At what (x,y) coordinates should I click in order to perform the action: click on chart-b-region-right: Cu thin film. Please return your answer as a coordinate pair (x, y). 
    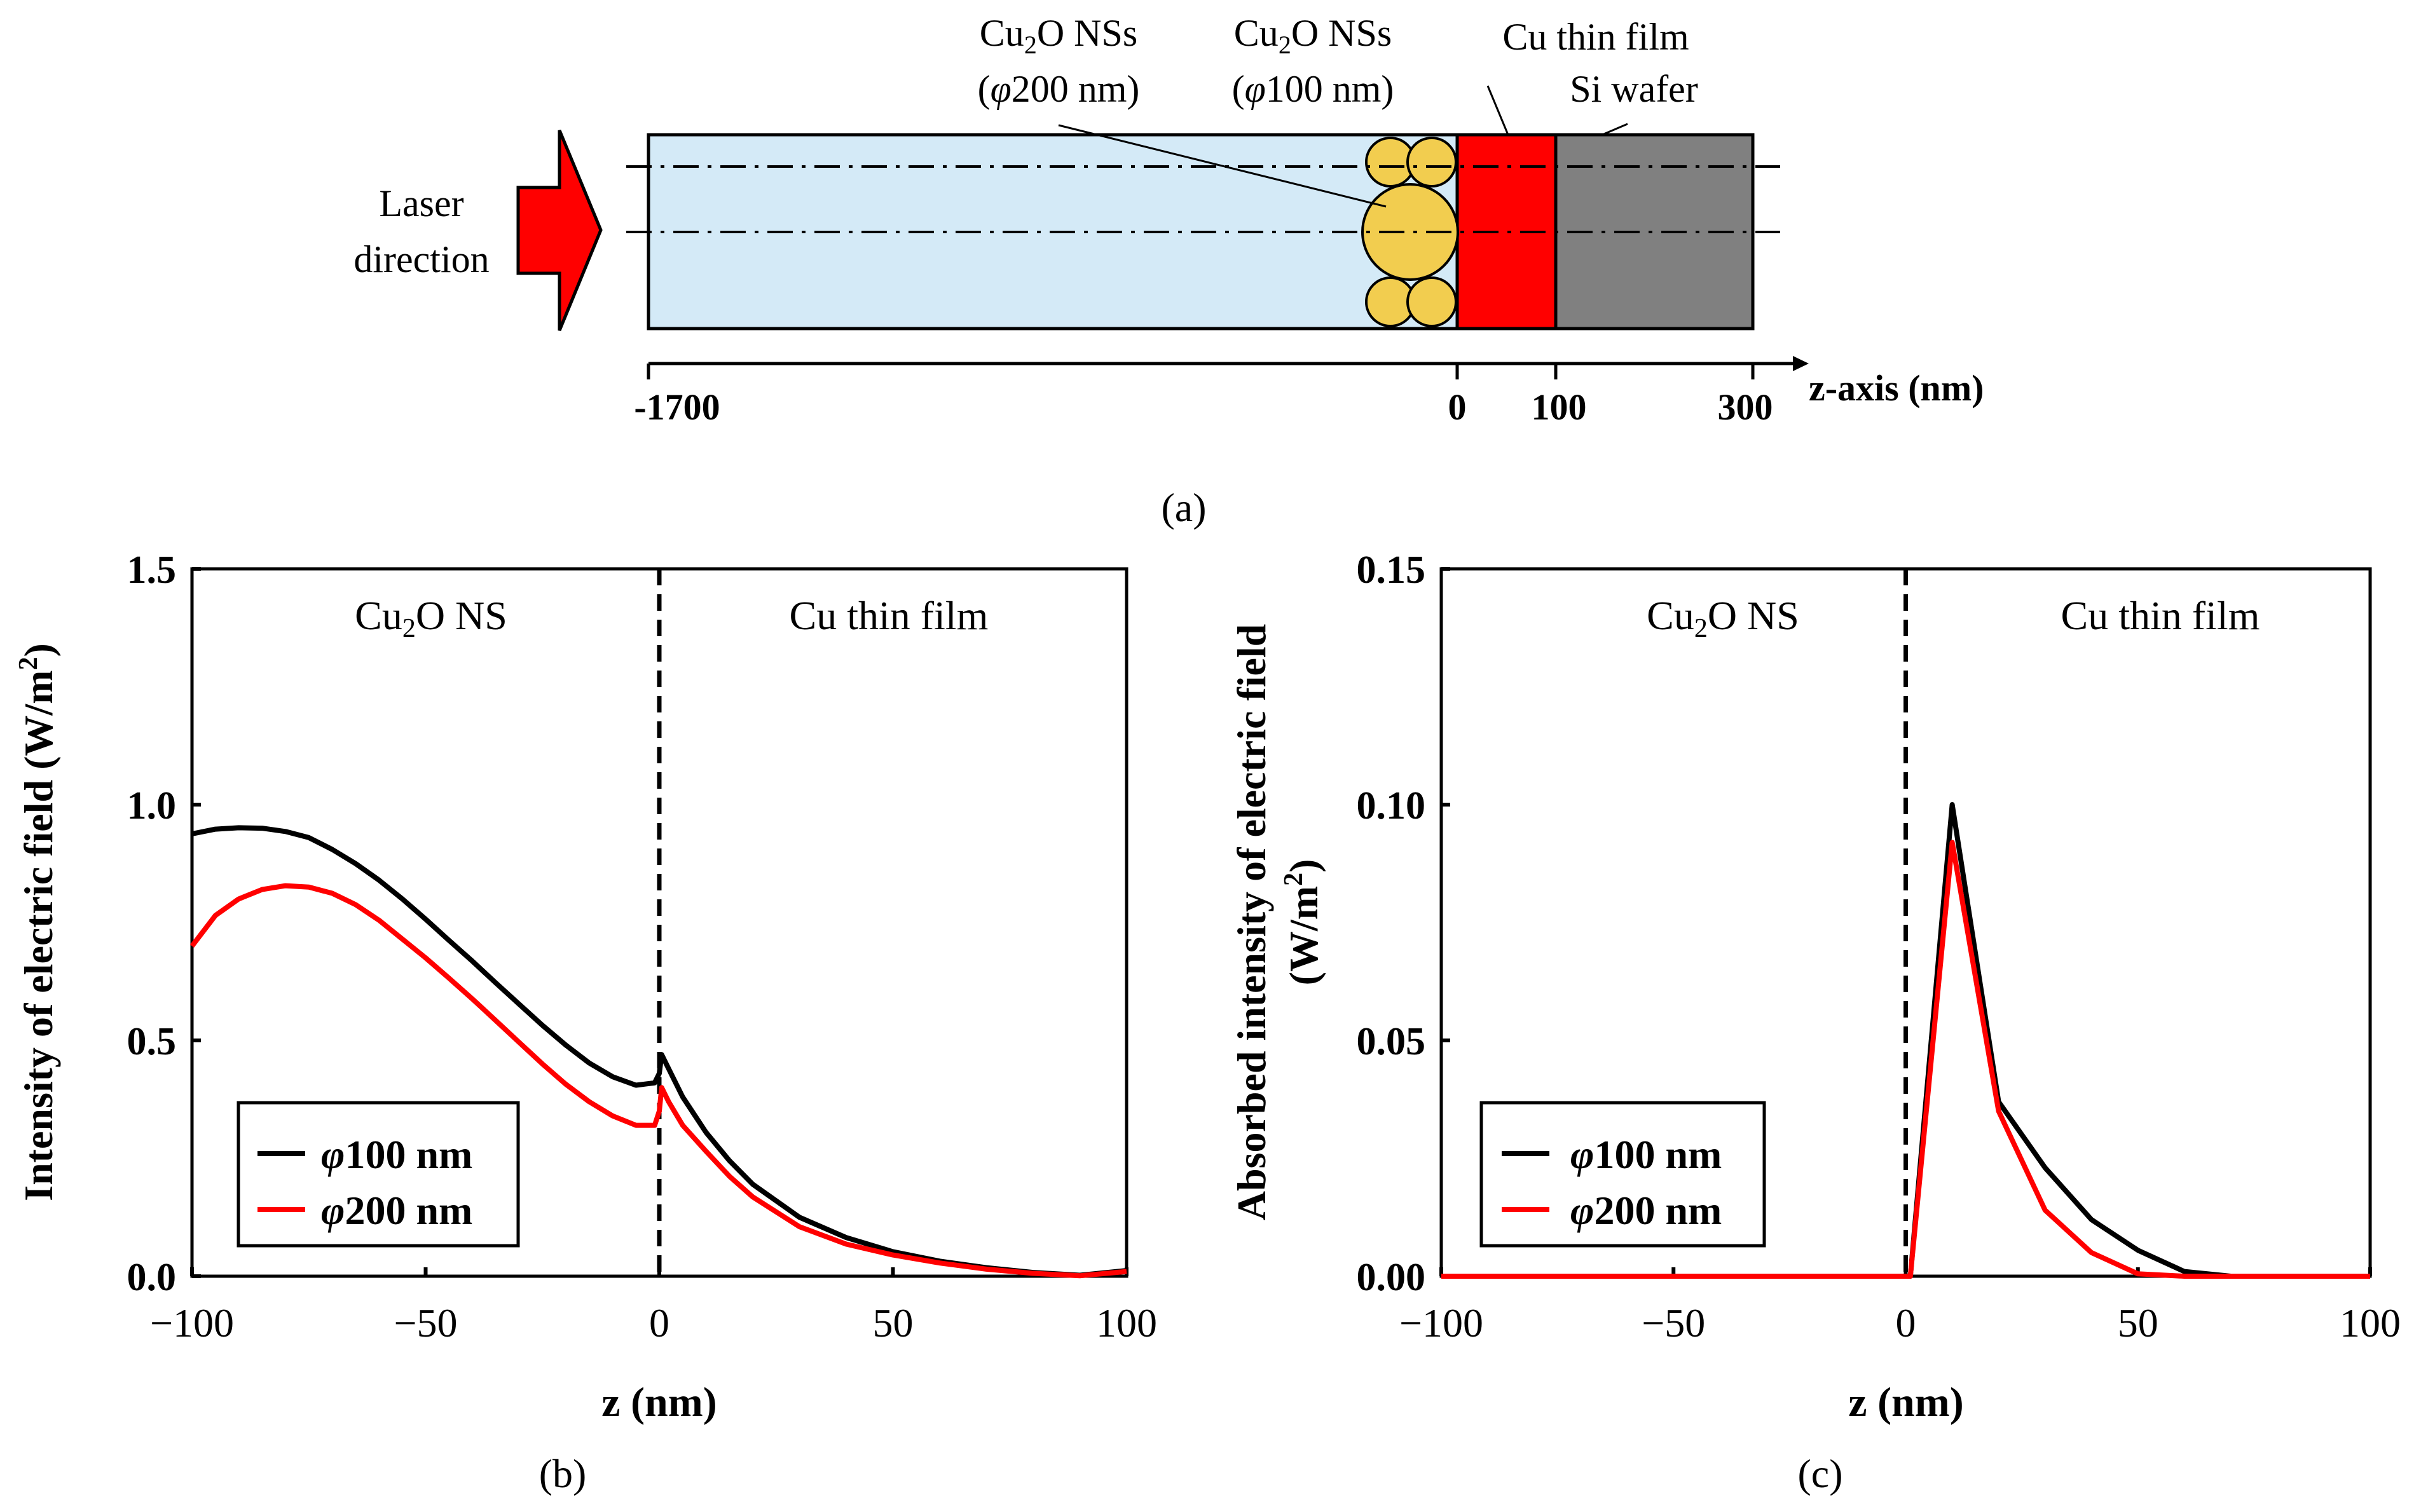
    Looking at the image, I should click on (889, 616).